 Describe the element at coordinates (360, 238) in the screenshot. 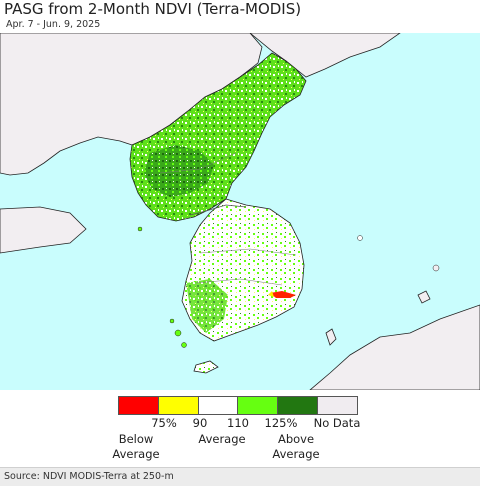

I see `ulleung-island` at that location.